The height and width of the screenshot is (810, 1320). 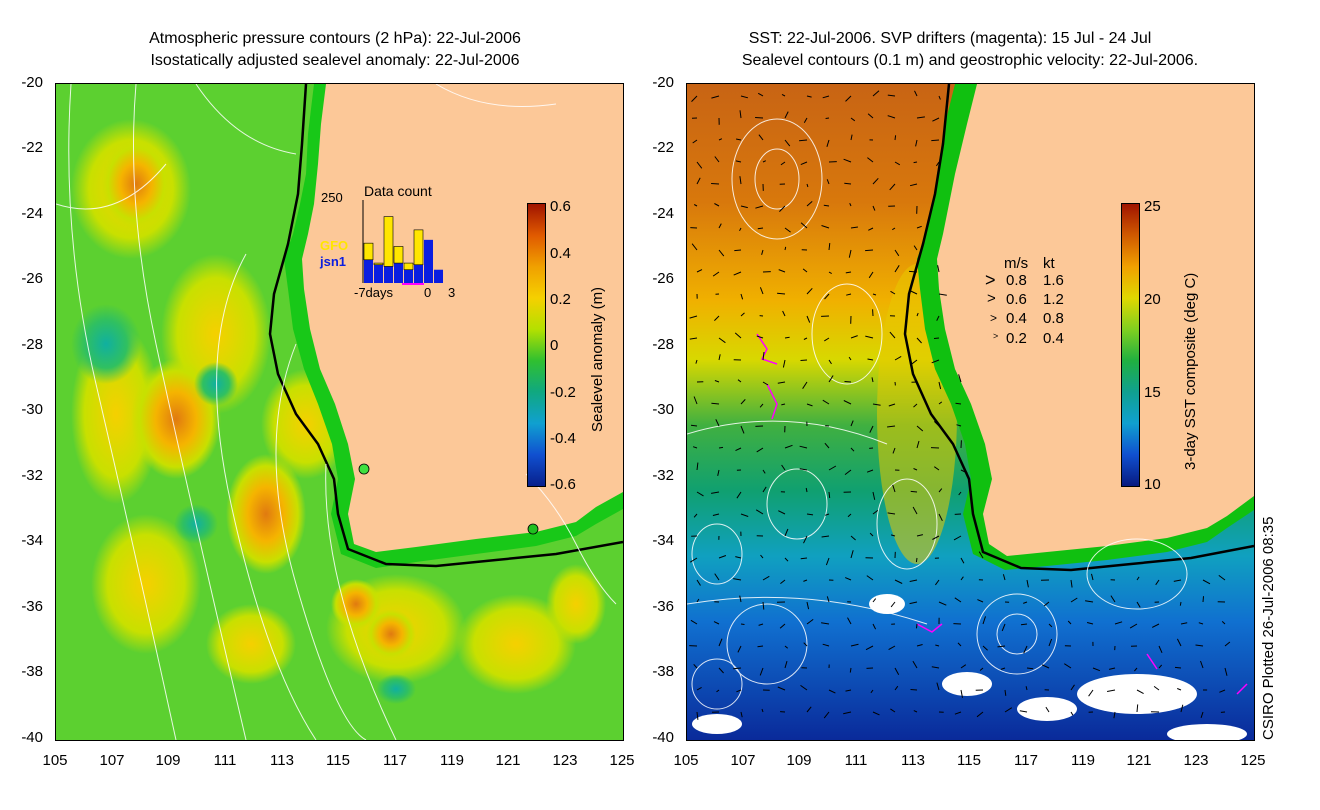 I want to click on inset-title: Data count, so click(x=398, y=191).